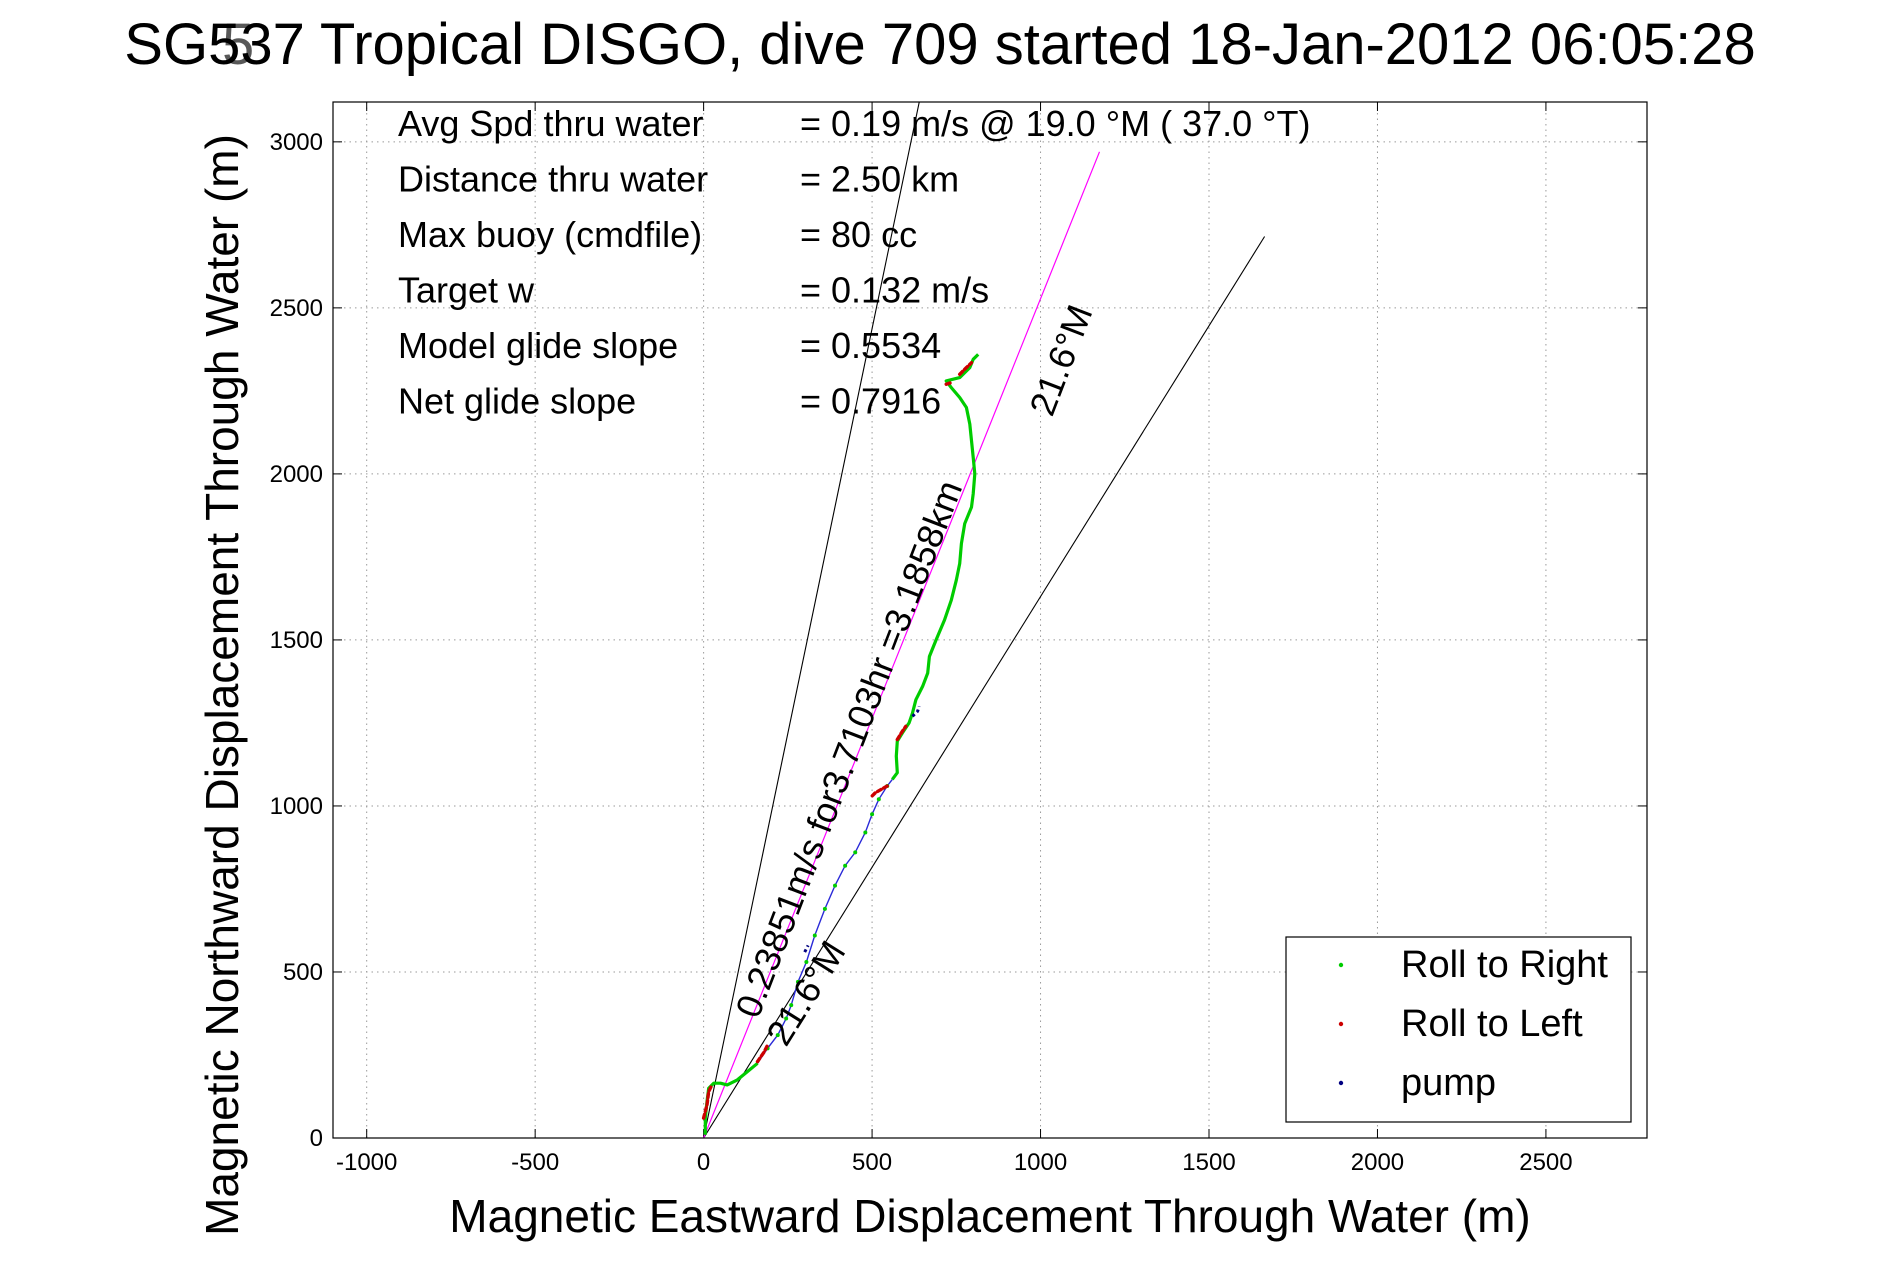  I want to click on x-tick-label: 1500, so click(1208, 1162).